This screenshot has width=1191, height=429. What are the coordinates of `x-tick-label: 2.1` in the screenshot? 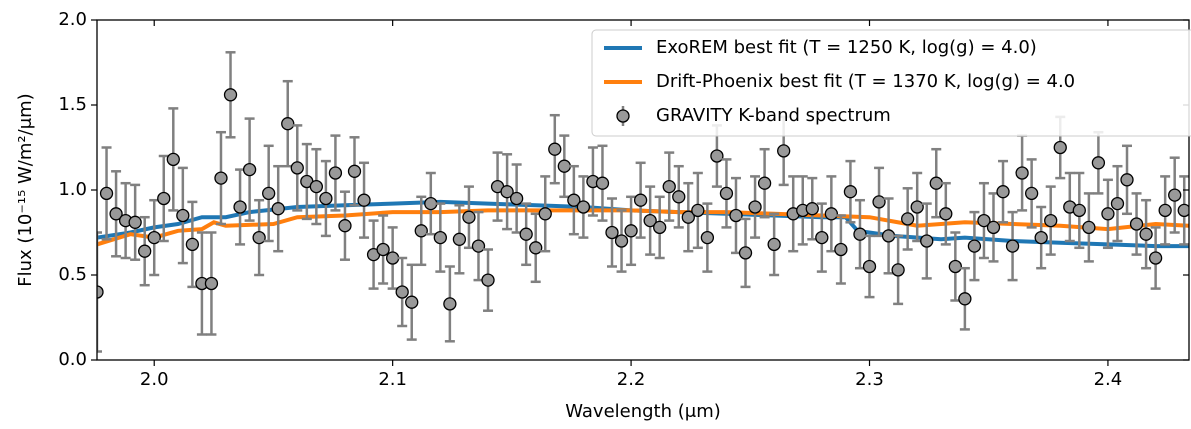 It's located at (392, 379).